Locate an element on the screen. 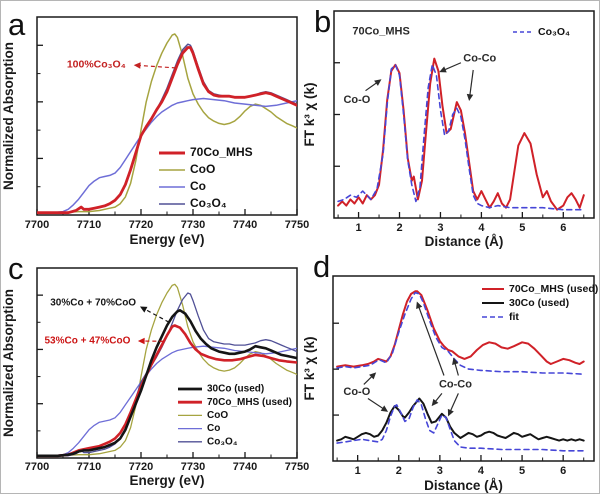 This screenshot has width=600, height=494. annotation-text: 53%Co + 47%CoO is located at coordinates (88, 340).